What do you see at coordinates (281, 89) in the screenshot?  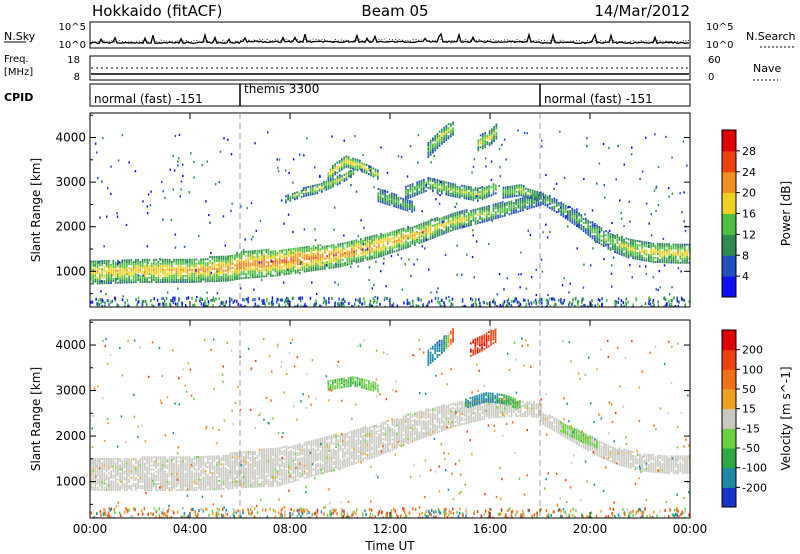 I see `cpid-segment-label: themis 3300` at bounding box center [281, 89].